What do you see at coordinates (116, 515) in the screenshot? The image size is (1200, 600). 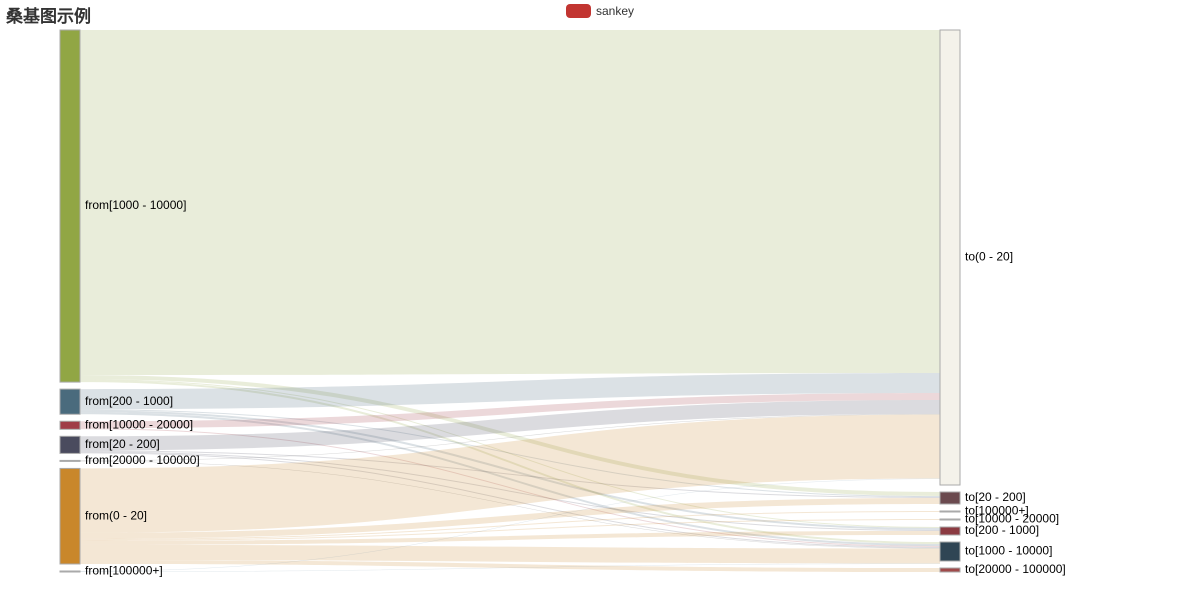 I see `node-label-from-0-20: from(0 - 20]` at bounding box center [116, 515].